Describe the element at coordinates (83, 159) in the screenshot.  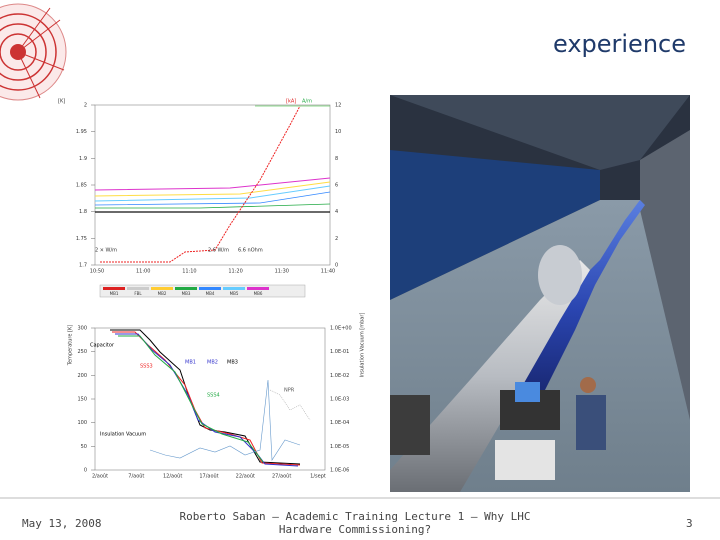
I see `y-tick-label: 1.9` at that location.